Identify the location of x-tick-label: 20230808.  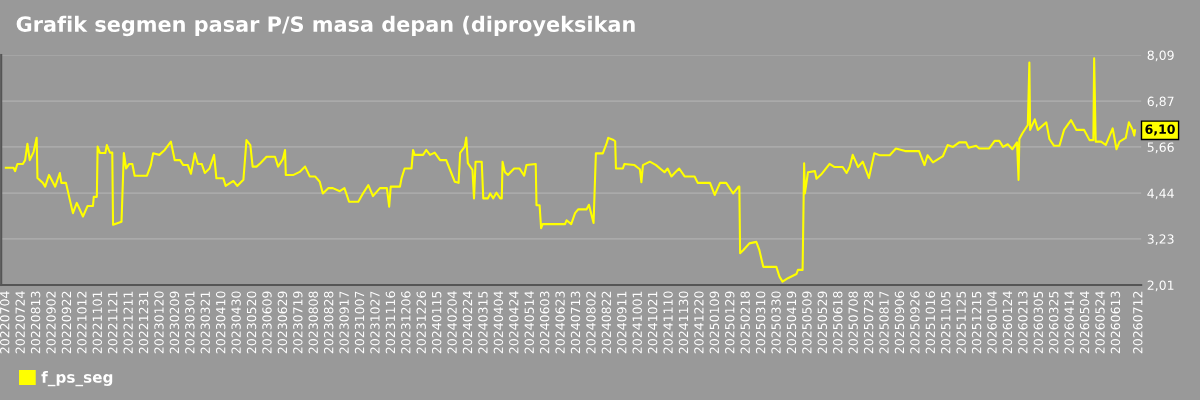
(313, 322).